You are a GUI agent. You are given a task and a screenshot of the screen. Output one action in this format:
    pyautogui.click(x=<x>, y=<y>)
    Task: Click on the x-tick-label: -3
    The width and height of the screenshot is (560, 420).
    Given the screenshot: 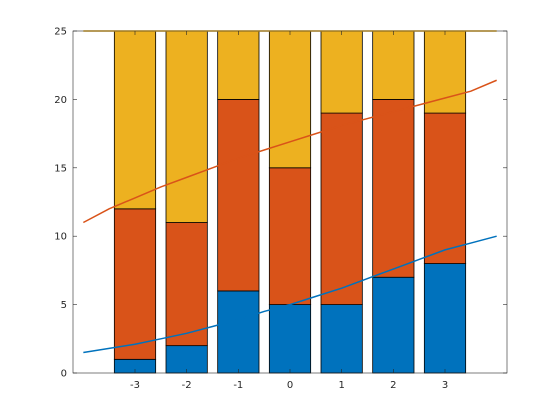 What is the action you would take?
    pyautogui.click(x=135, y=385)
    